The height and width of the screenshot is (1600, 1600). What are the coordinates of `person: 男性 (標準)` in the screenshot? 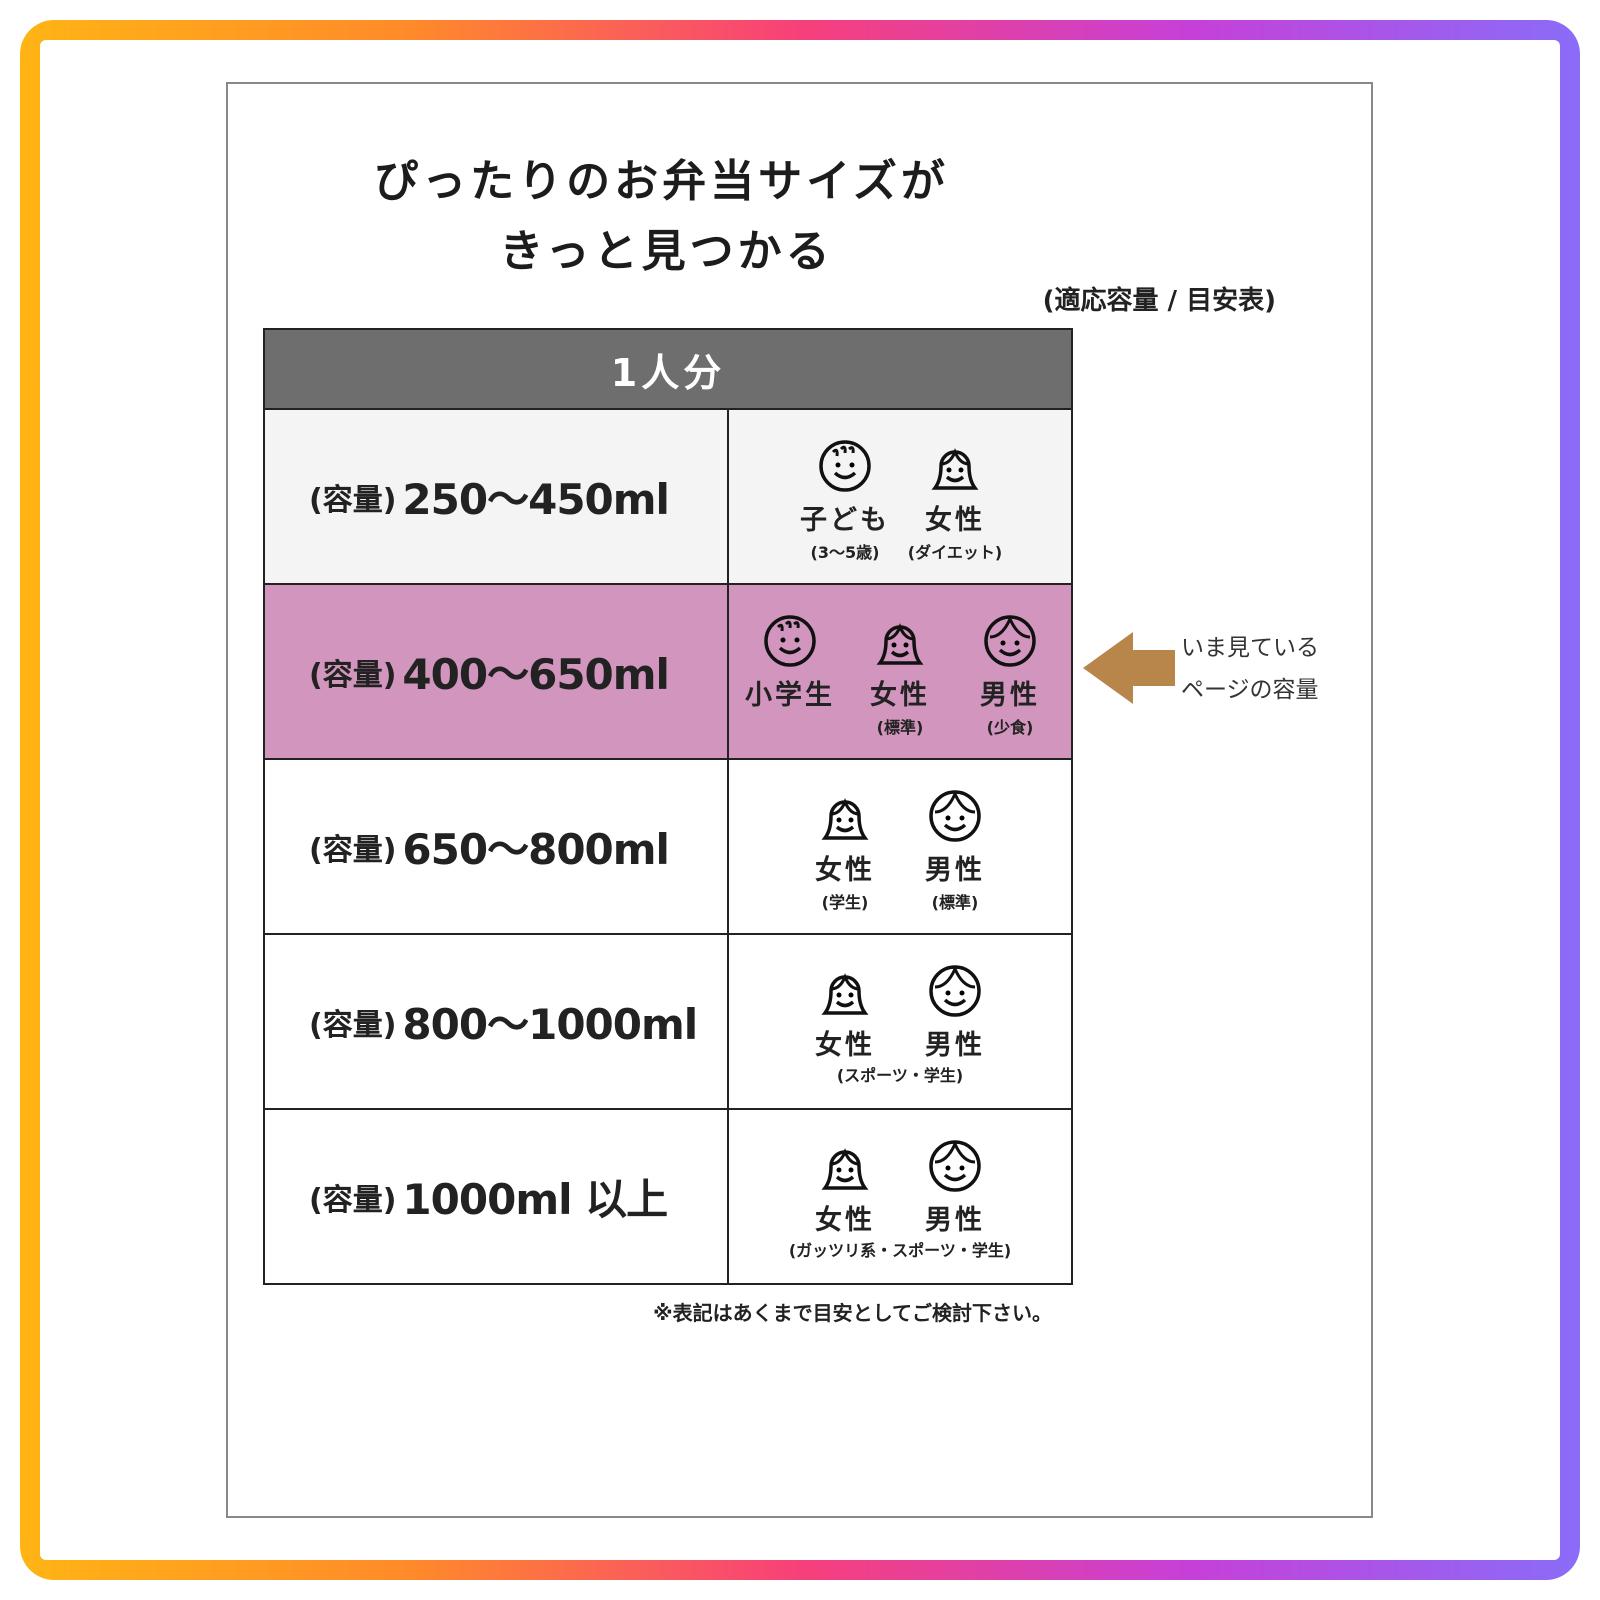 It's located at (955, 850).